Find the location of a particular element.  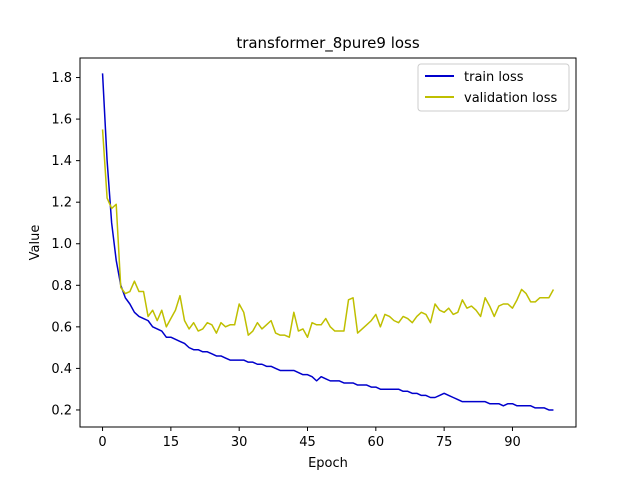

y-axis-ticks: 0.2 0.4 0.6 0.8 1.0 1.2 1.4 1.6 1.8 is located at coordinates (65, 244).